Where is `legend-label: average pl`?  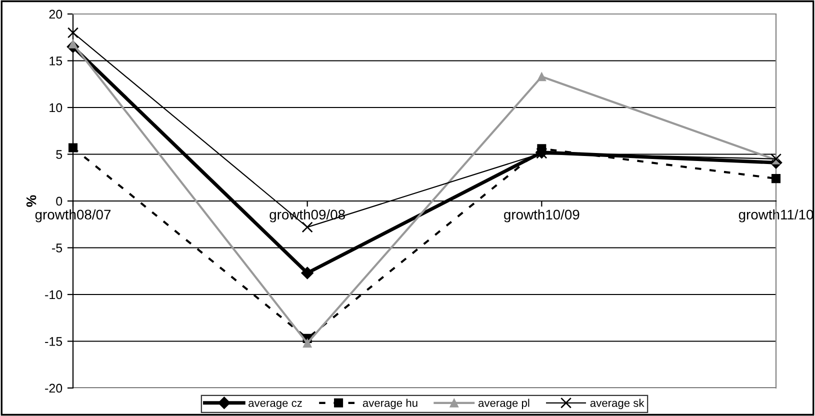 legend-label: average pl is located at coordinates (504, 404).